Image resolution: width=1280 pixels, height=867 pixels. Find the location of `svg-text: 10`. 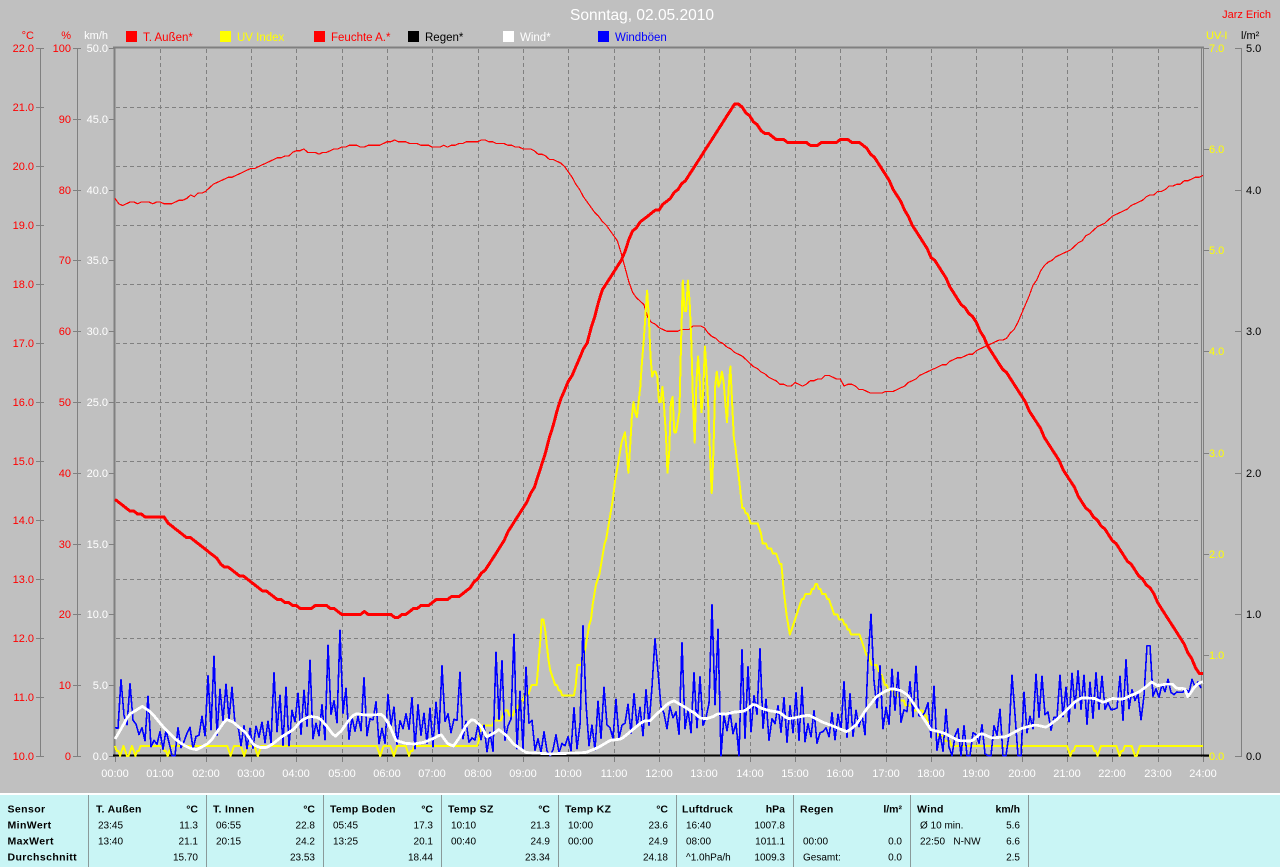

svg-text: 10 is located at coordinates (65, 686).